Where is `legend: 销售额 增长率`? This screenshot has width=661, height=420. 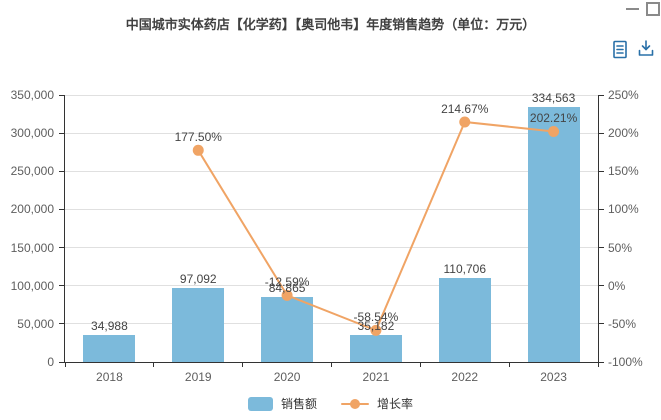 legend: 销售额 增长率 is located at coordinates (330, 403).